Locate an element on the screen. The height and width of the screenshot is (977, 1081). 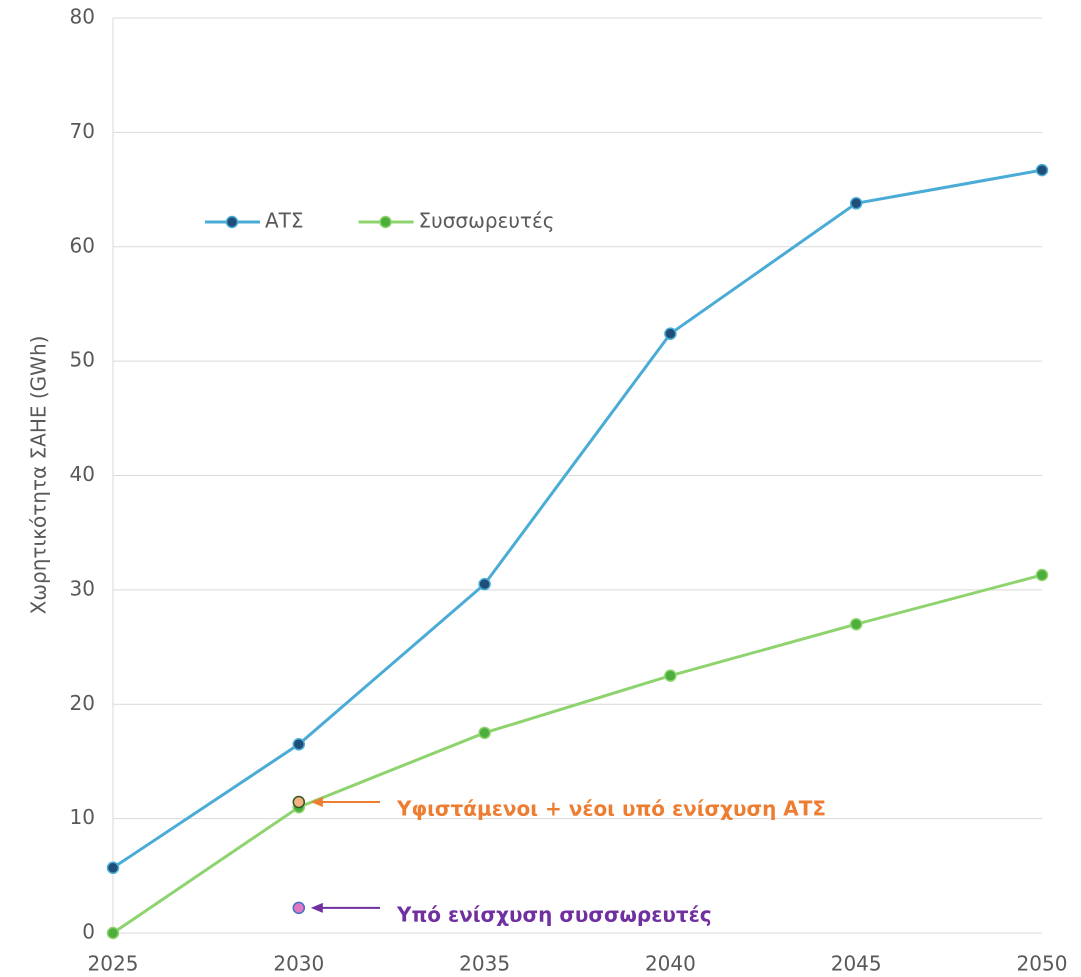
y-tick-label: 60 is located at coordinates (82, 245).